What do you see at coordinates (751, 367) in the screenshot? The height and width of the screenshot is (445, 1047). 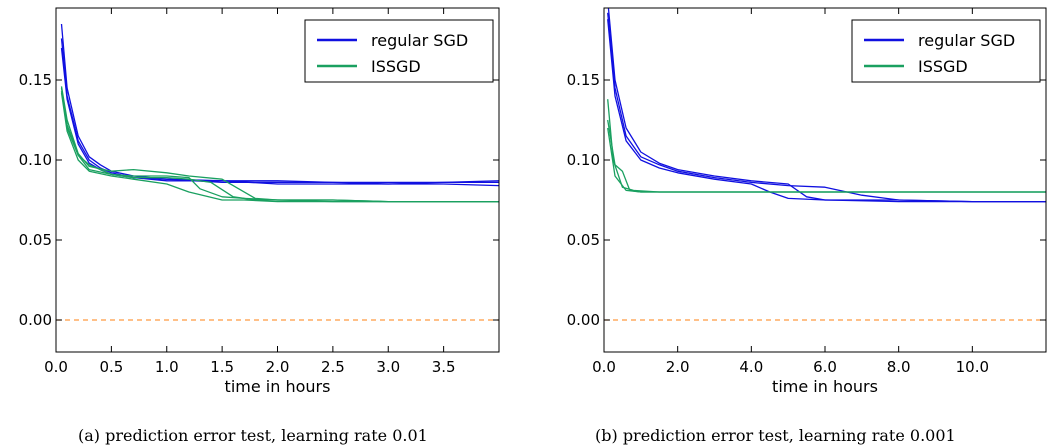 I see `x-tick-label: 4.0` at bounding box center [751, 367].